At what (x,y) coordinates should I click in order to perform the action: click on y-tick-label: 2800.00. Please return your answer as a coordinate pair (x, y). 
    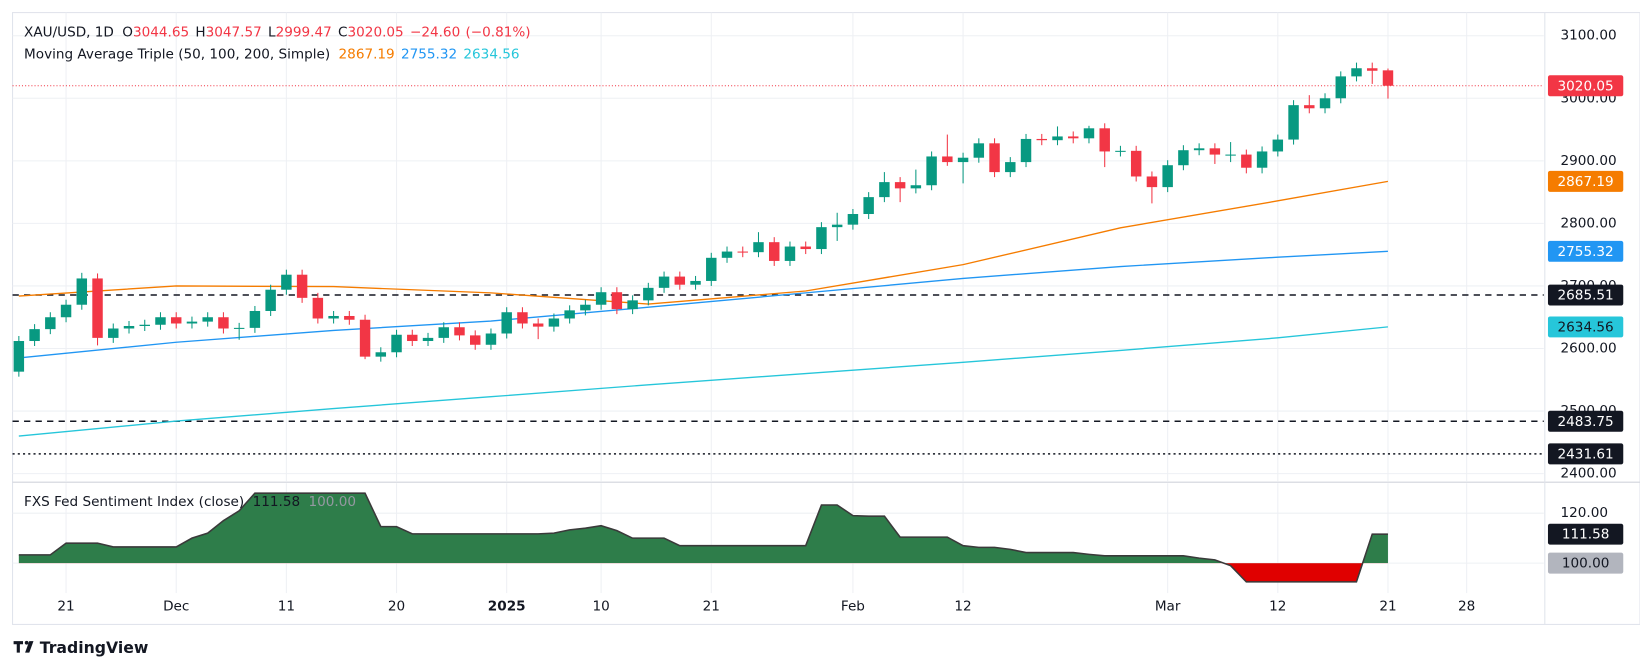
    Looking at the image, I should click on (1589, 223).